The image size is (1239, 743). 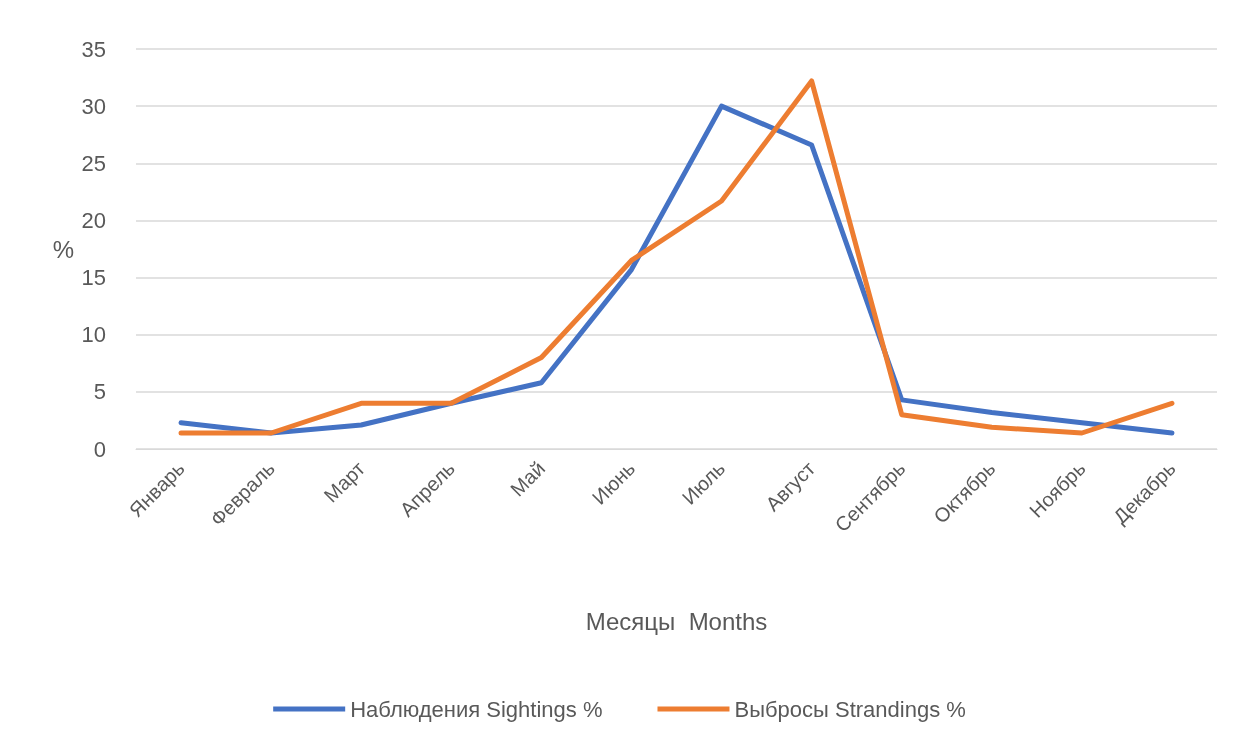 I want to click on y-tick-label: 25, so click(x=93, y=163).